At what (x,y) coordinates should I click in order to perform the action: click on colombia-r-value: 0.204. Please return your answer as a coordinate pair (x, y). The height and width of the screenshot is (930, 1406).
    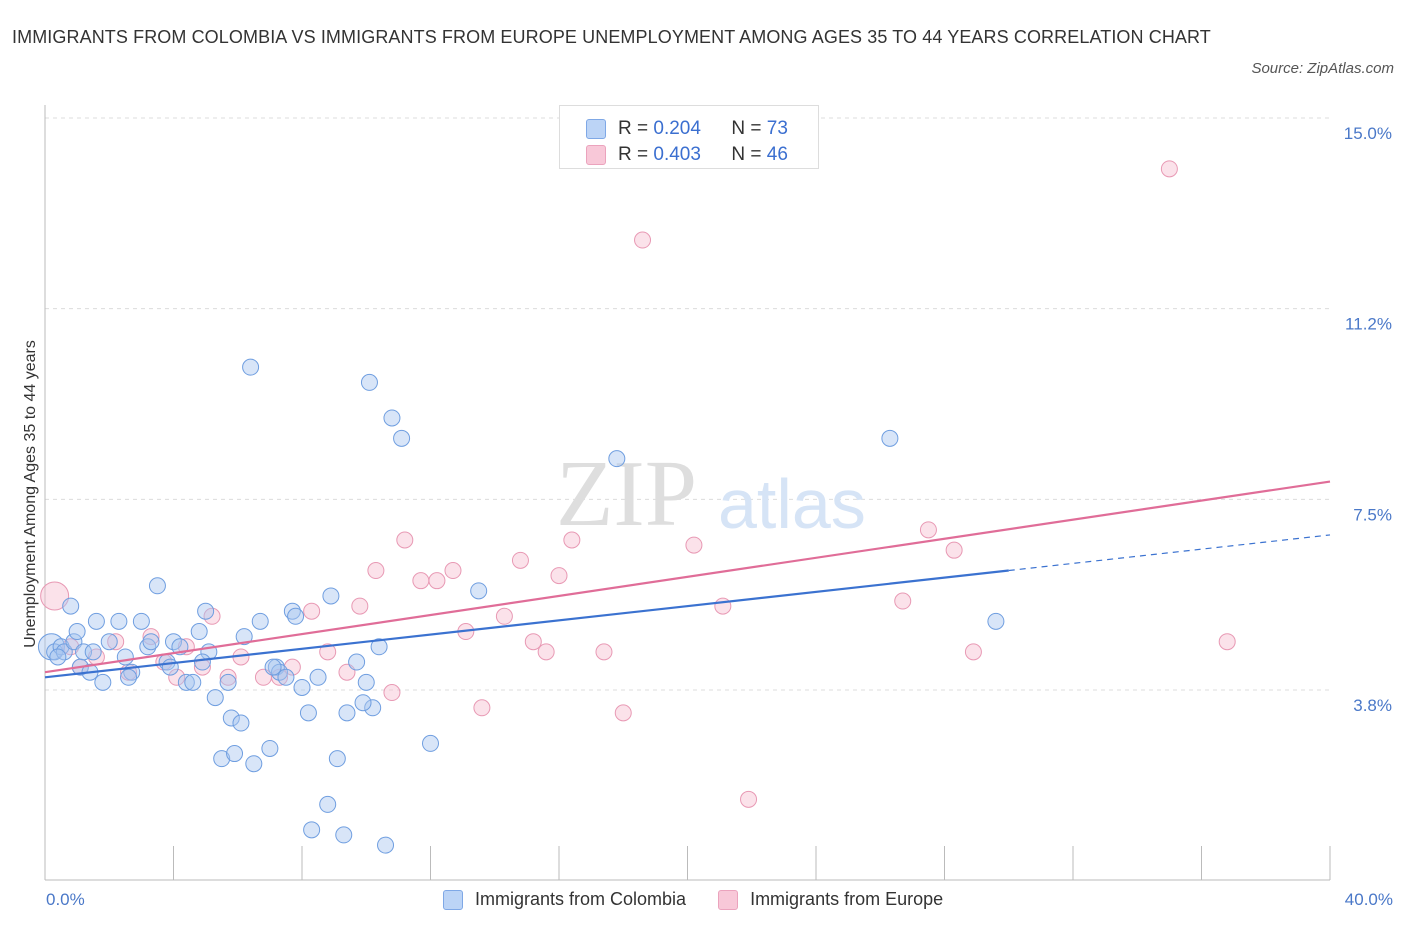
    Looking at the image, I should click on (677, 128).